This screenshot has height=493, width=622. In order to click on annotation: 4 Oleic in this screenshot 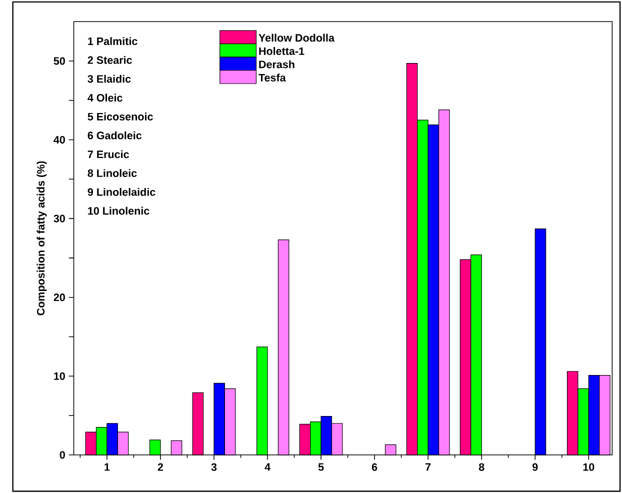, I will do `click(105, 98)`.